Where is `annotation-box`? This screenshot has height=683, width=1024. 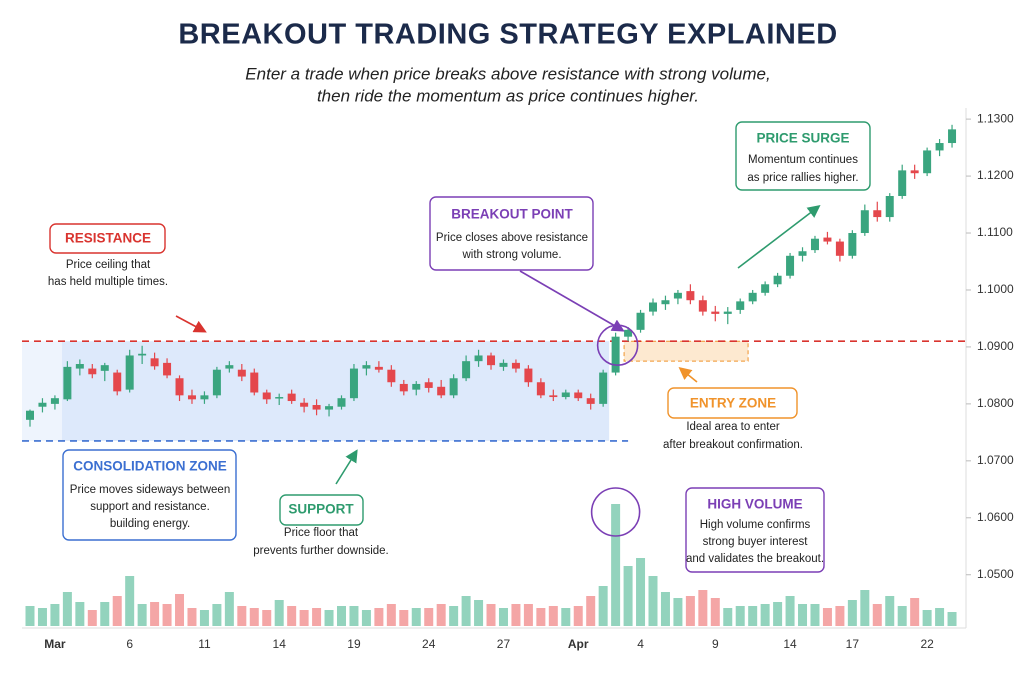 annotation-box is located at coordinates (321, 510).